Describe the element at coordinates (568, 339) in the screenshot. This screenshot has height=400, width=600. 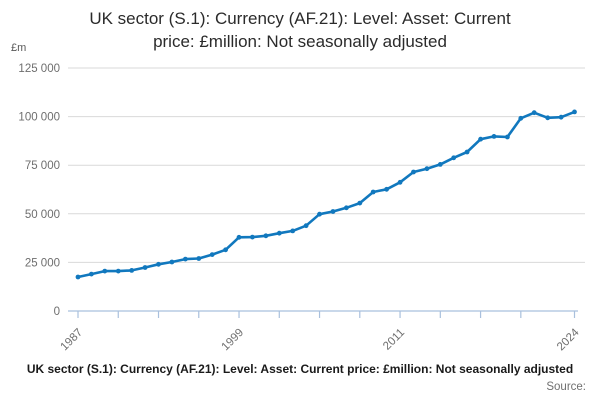
I see `x-tick-label: 2024` at that location.